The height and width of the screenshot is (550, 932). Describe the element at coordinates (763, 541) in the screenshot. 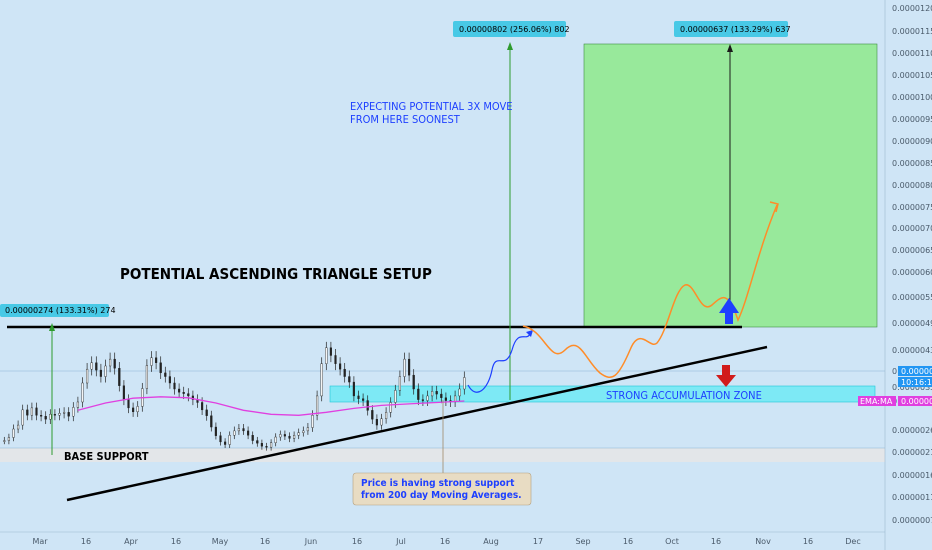

I see `x-tick-label: Nov` at that location.